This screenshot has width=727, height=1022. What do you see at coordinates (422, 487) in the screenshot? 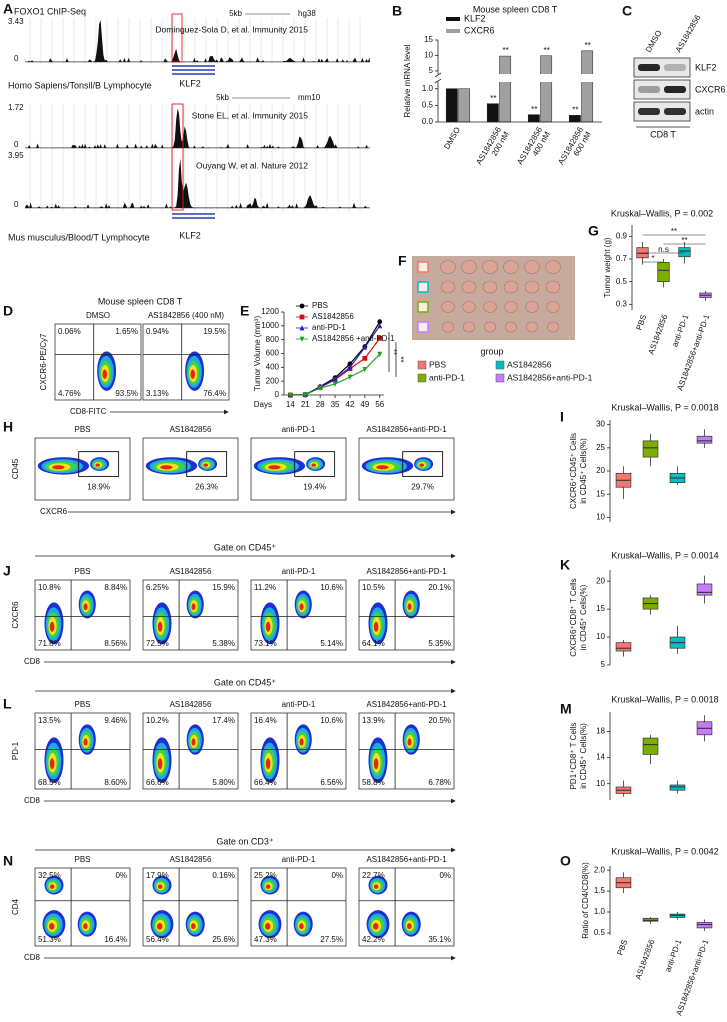
I see `gate-percent: 29.7%` at bounding box center [422, 487].